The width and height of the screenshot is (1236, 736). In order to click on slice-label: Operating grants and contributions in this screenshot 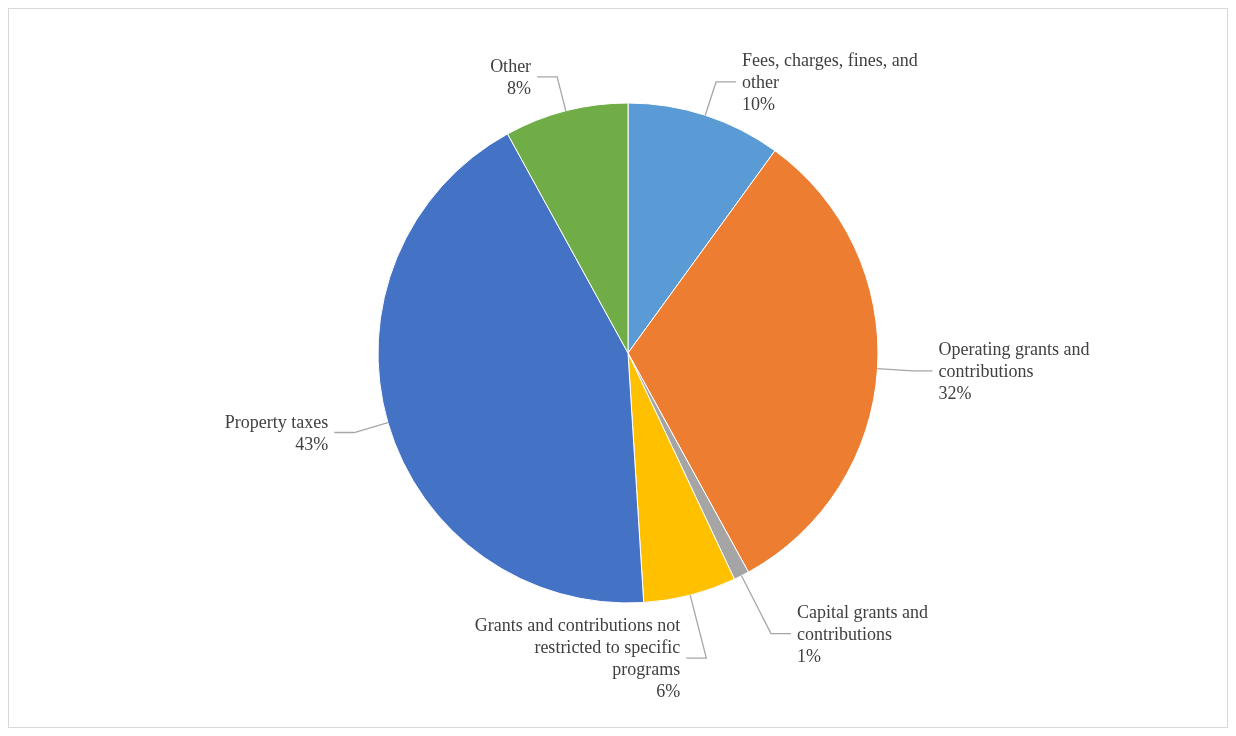, I will do `click(1014, 359)`.